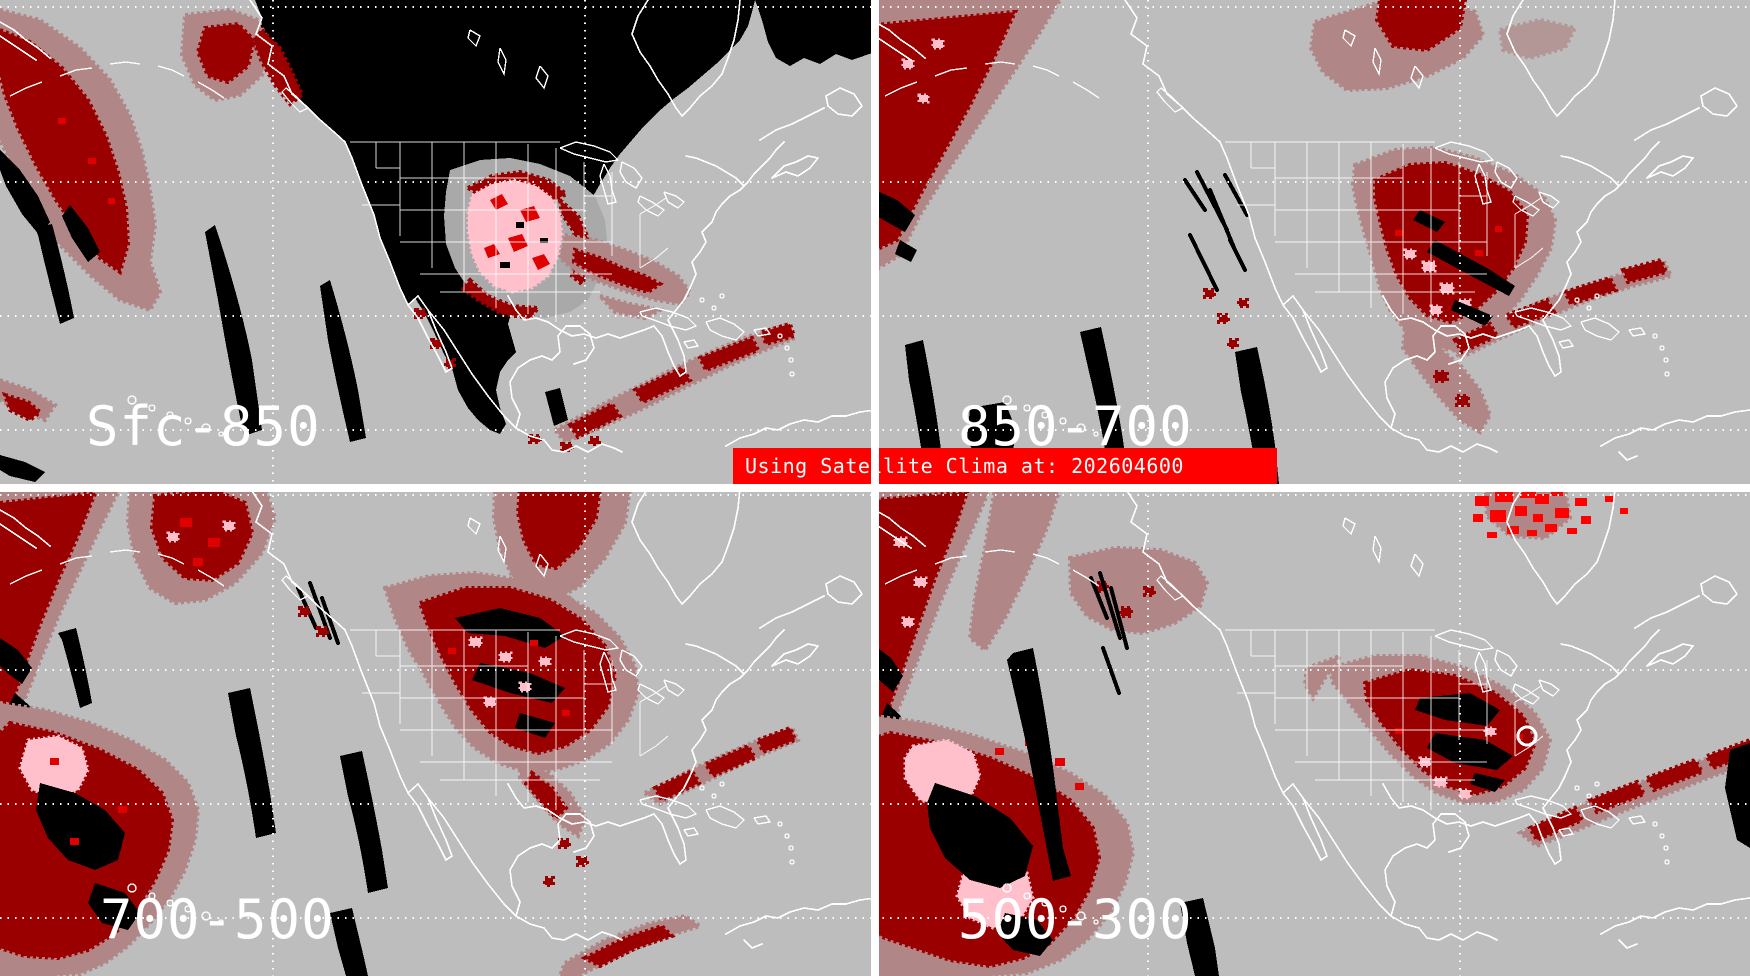  What do you see at coordinates (217, 919) in the screenshot?
I see `panel-label-700-500: 700-500` at bounding box center [217, 919].